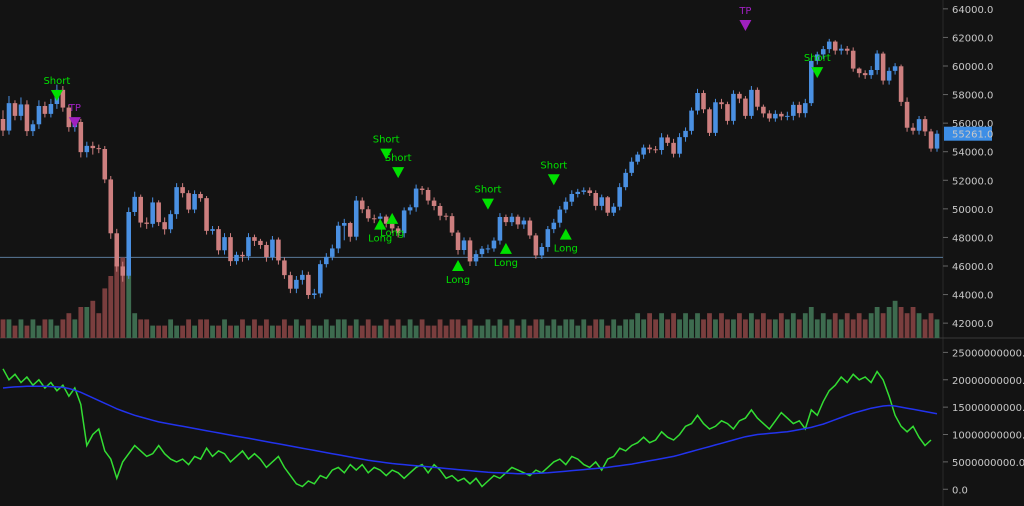  I want to click on short-signal-label: Short, so click(553, 165).